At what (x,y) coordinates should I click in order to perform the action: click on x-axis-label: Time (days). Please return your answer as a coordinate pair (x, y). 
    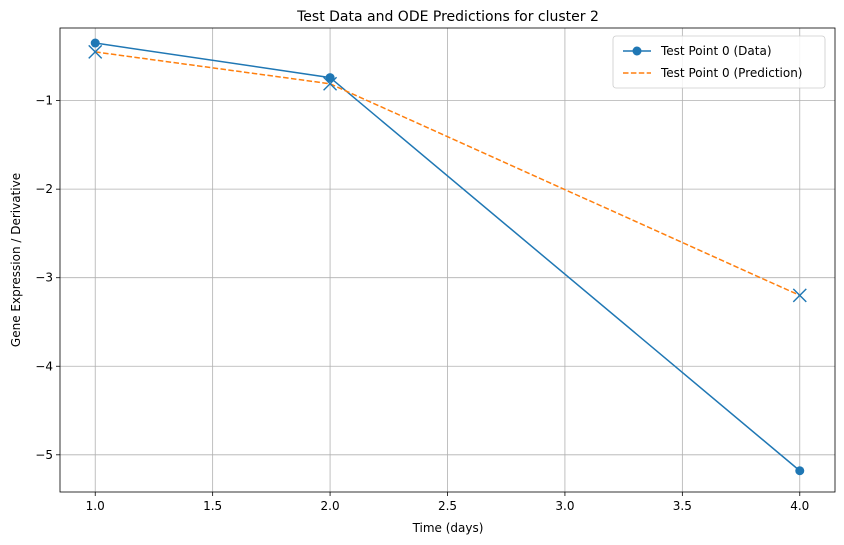
    Looking at the image, I should click on (448, 528).